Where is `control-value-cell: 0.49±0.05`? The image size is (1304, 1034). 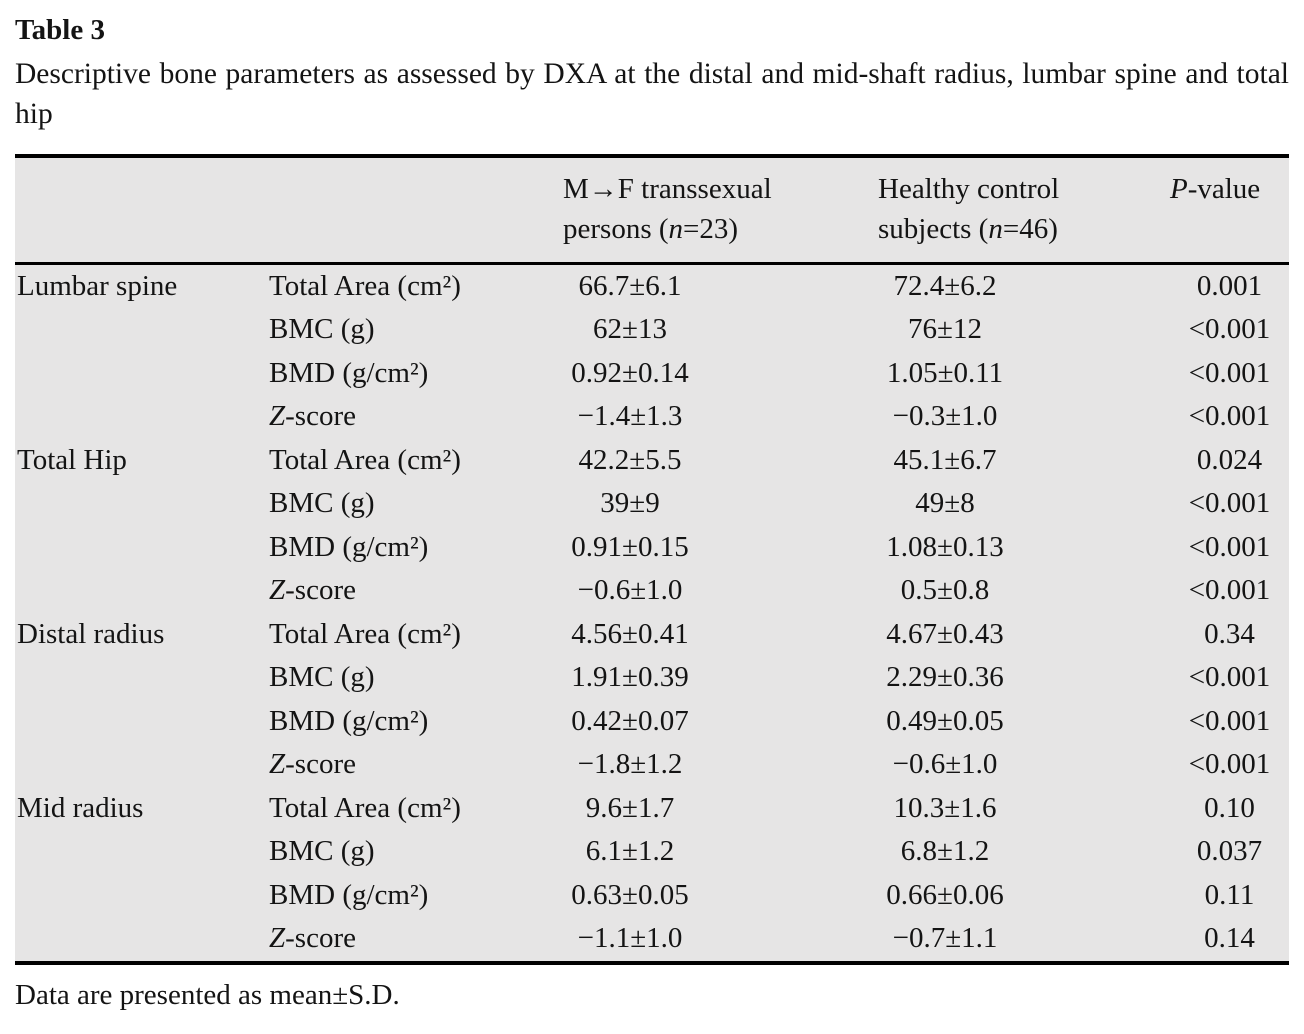 control-value-cell: 0.49±0.05 is located at coordinates (1024, 722).